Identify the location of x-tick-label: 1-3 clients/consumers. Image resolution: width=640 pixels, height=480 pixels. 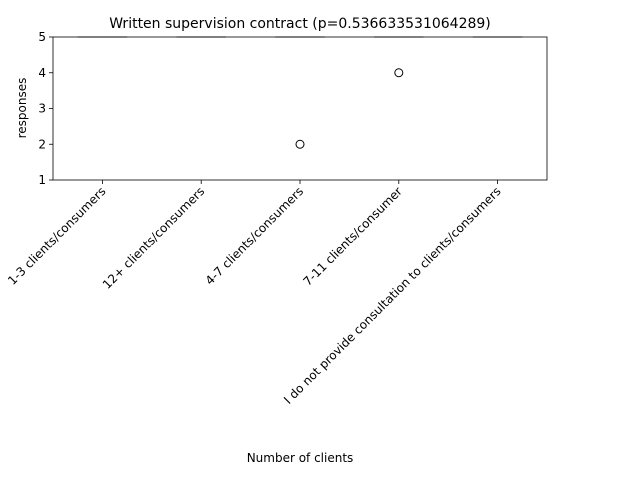
(56, 235).